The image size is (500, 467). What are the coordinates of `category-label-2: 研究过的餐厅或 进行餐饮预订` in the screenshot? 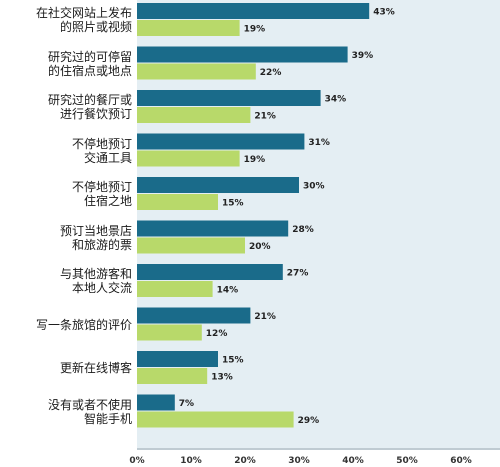 It's located at (89, 107).